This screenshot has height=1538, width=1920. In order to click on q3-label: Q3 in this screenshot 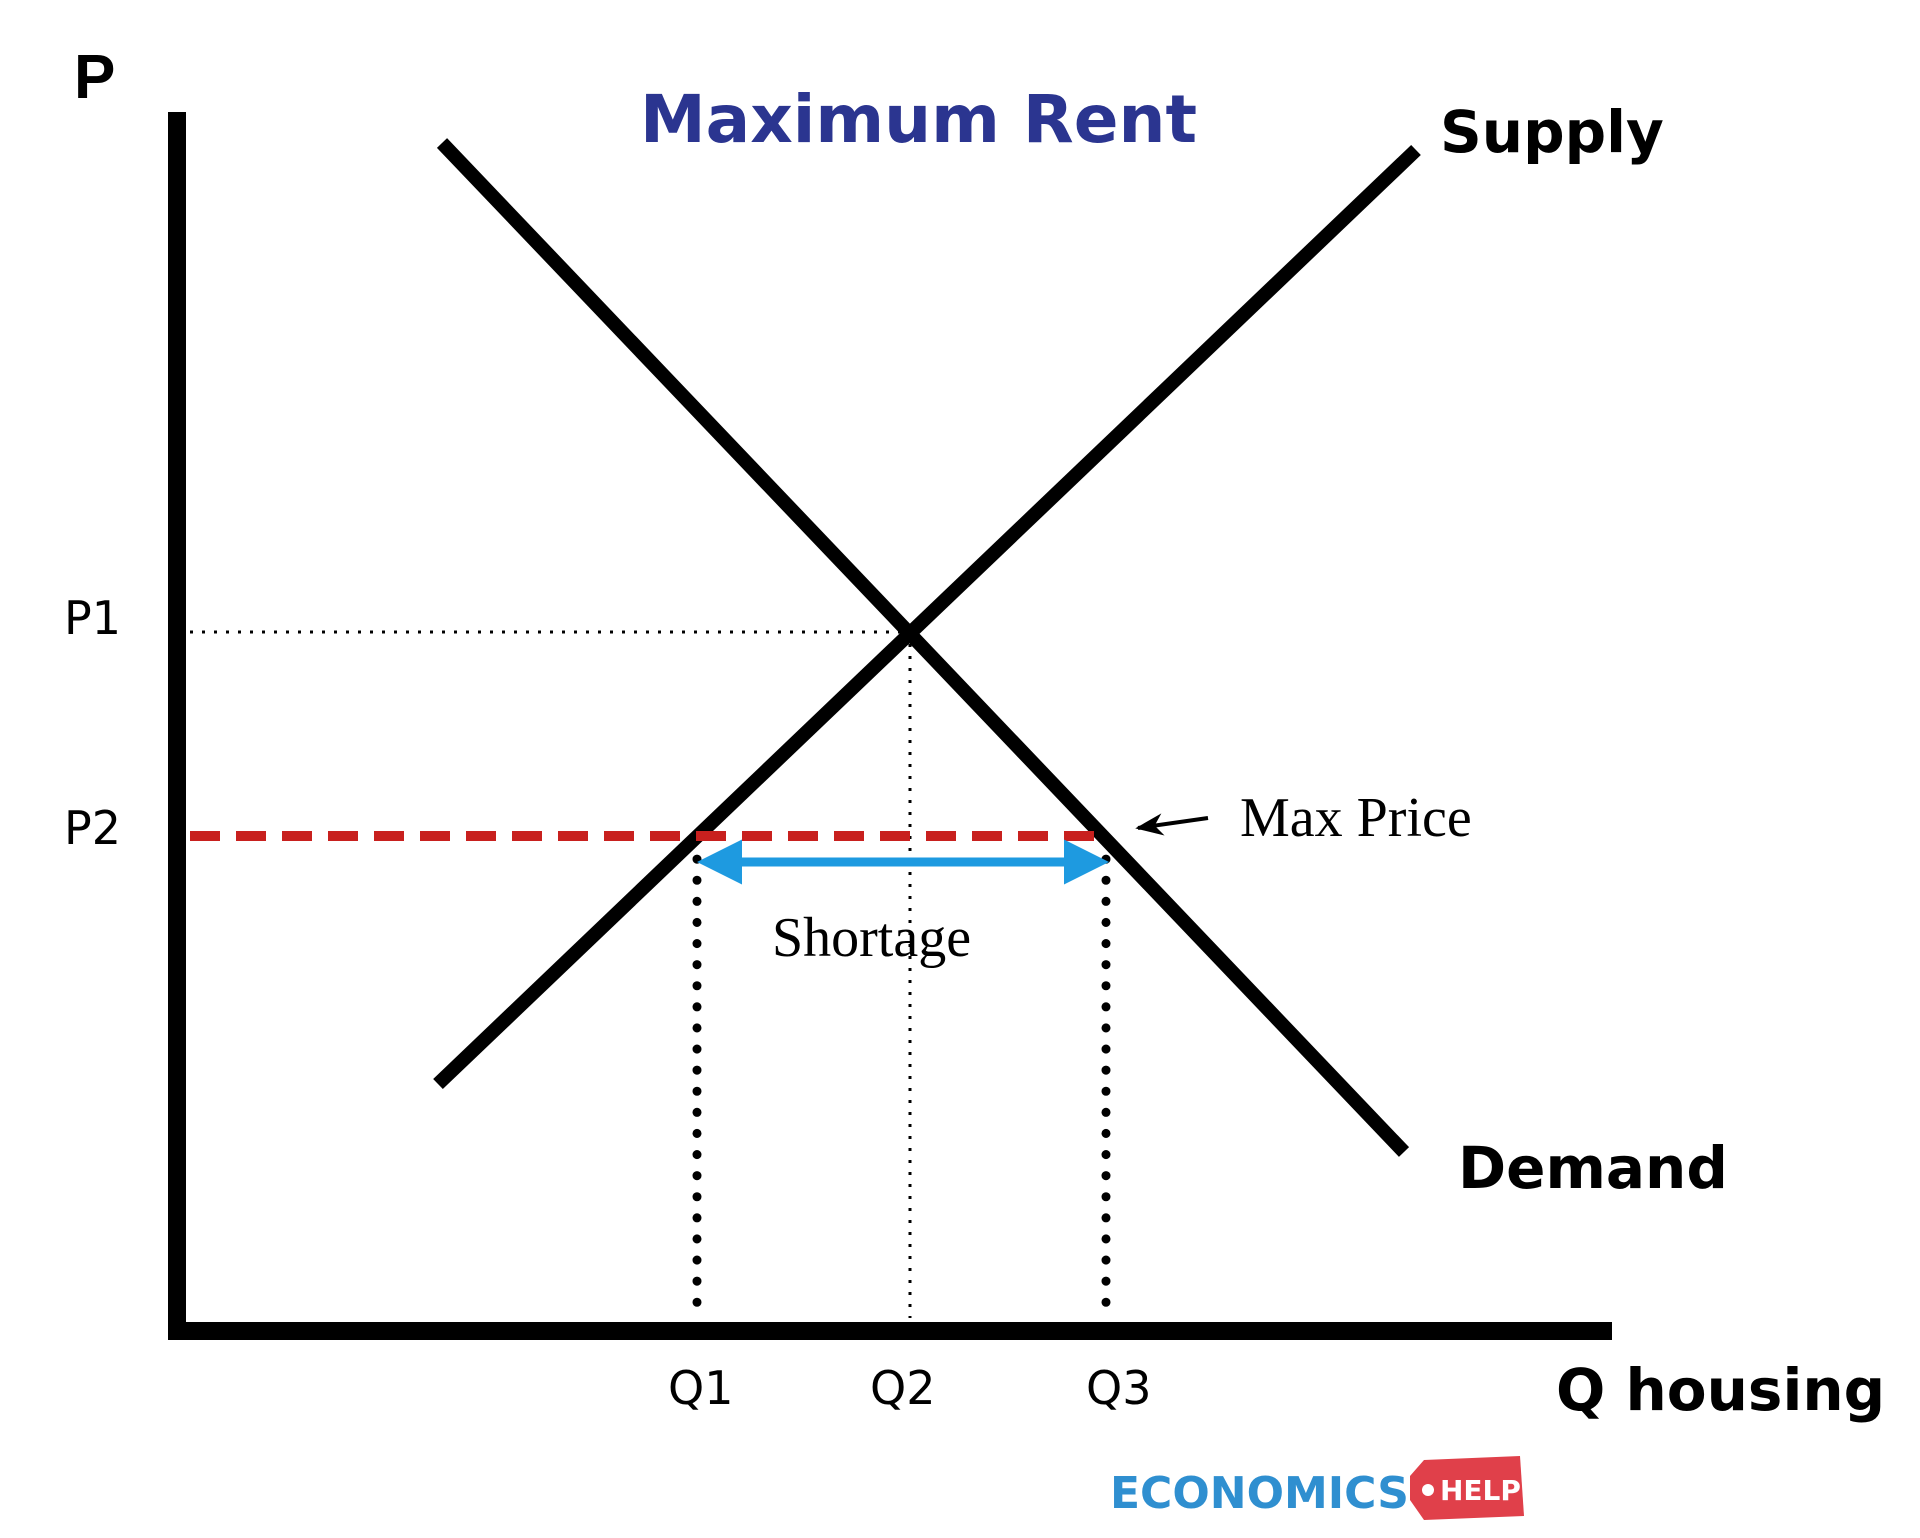, I will do `click(1118, 1388)`.